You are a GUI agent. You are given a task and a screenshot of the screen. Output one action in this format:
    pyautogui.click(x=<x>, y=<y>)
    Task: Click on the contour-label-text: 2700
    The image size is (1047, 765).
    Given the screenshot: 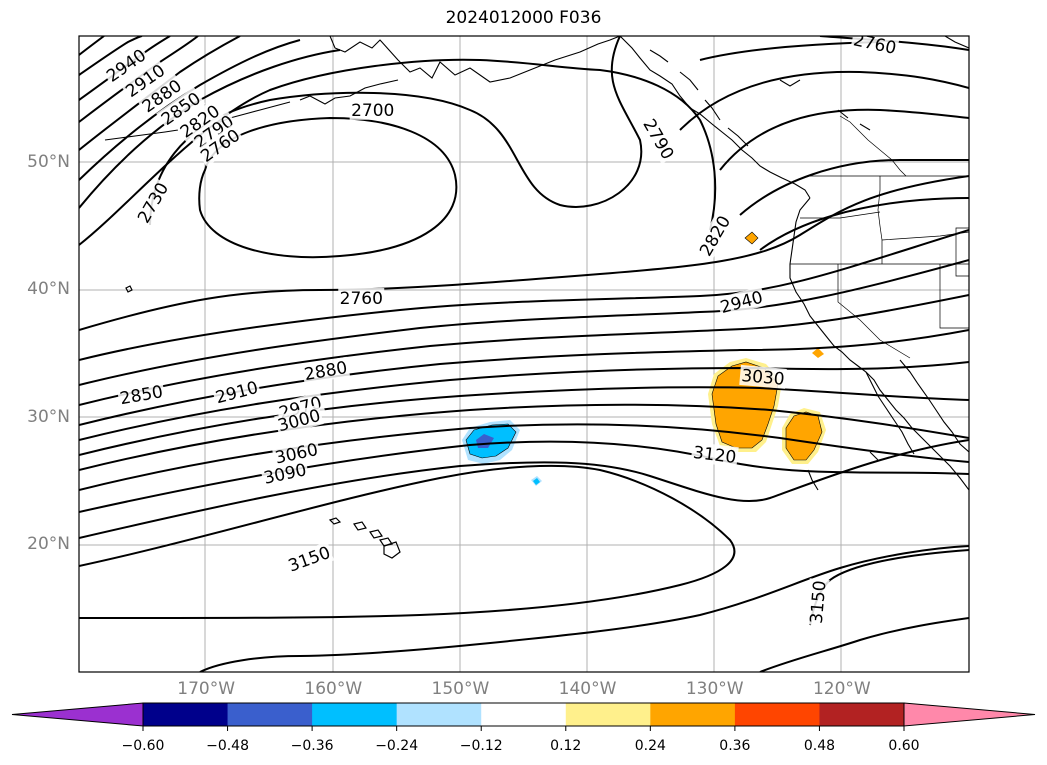 What is the action you would take?
    pyautogui.click(x=372, y=111)
    